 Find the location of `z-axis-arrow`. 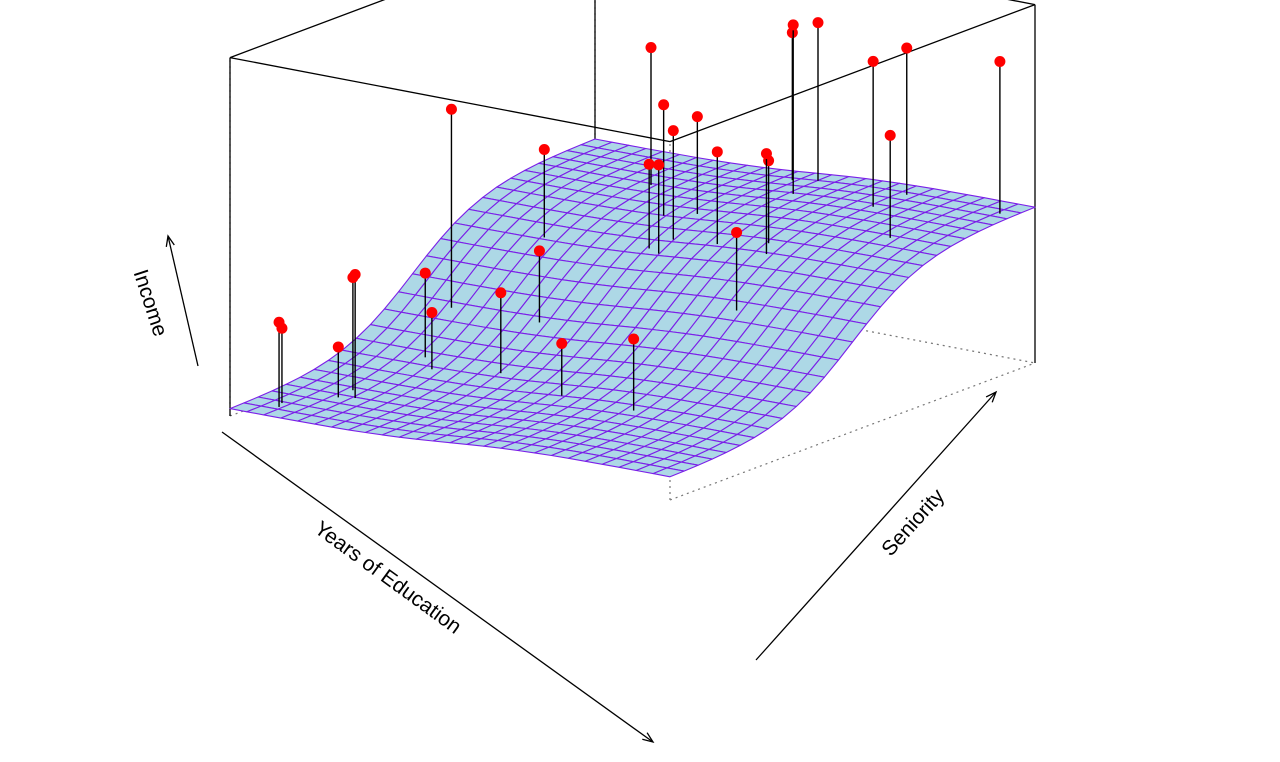

z-axis-arrow is located at coordinates (183, 301).